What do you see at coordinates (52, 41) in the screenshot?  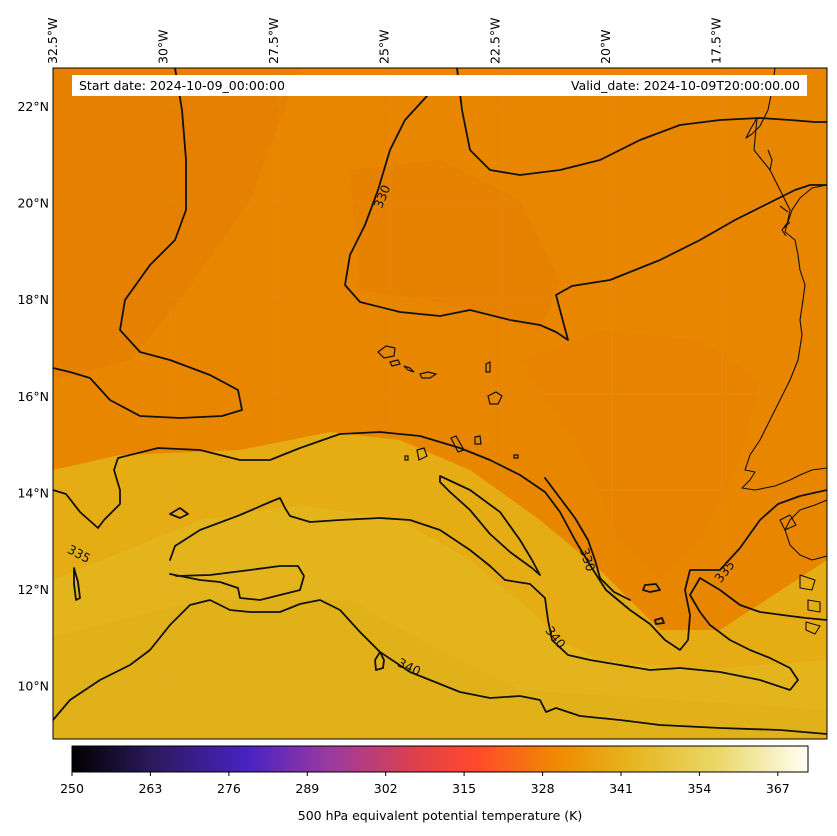 I see `lon-label-0: 32.5°W` at bounding box center [52, 41].